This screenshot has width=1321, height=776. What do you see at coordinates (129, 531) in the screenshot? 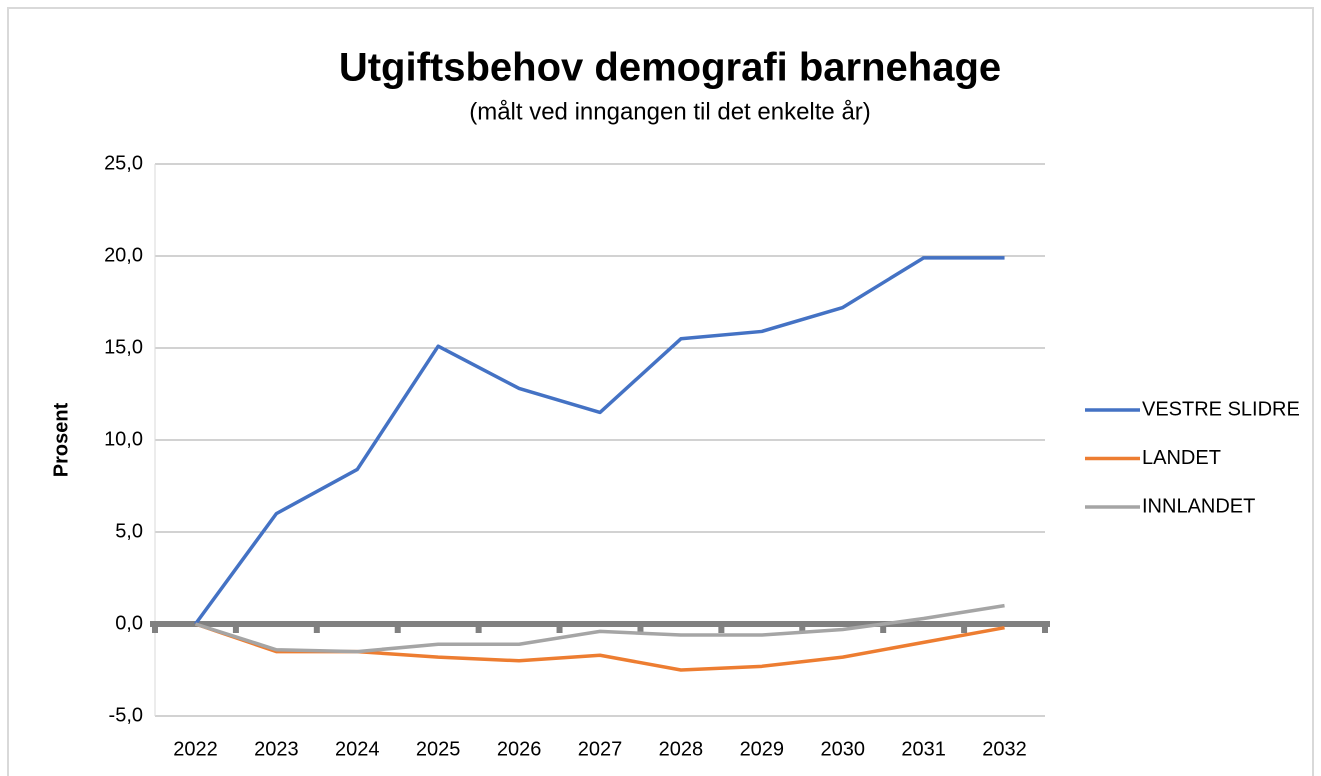
I see `y-tick-label: 5,0` at bounding box center [129, 531].